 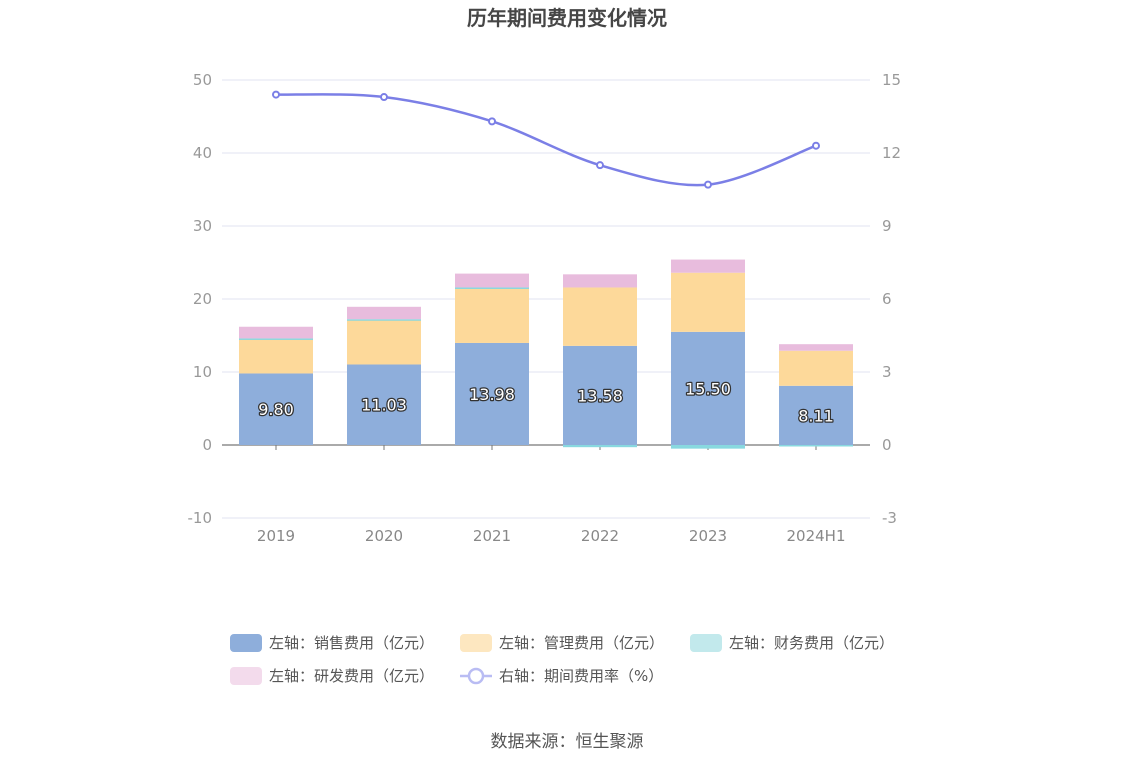 I want to click on right-tick-label: 15, so click(x=891, y=80).